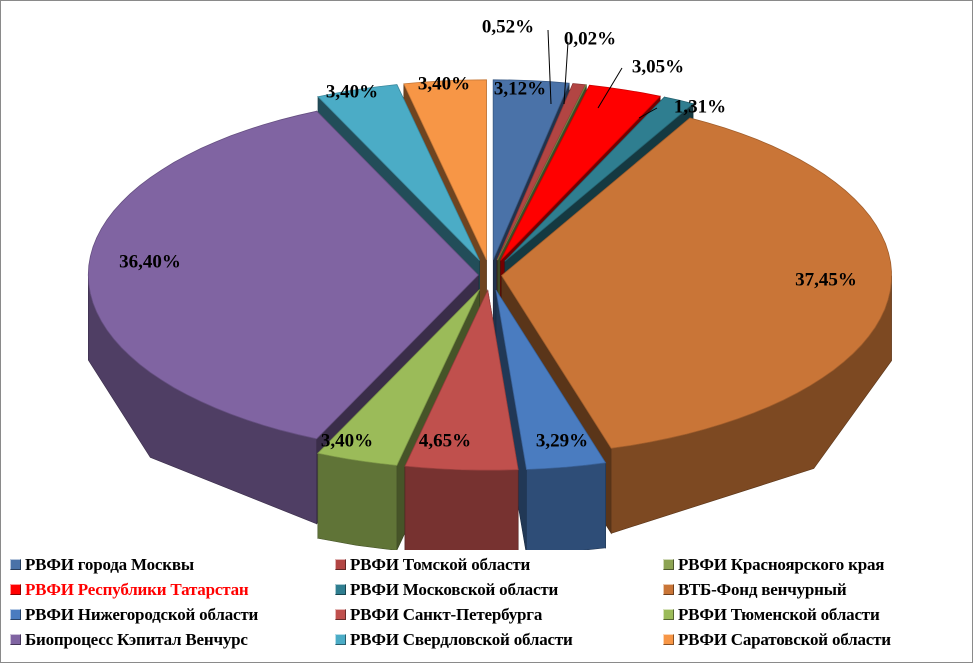 The width and height of the screenshot is (975, 665). What do you see at coordinates (446, 614) in the screenshot?
I see `legend-label: РВФИ Санкт-Петербурга` at bounding box center [446, 614].